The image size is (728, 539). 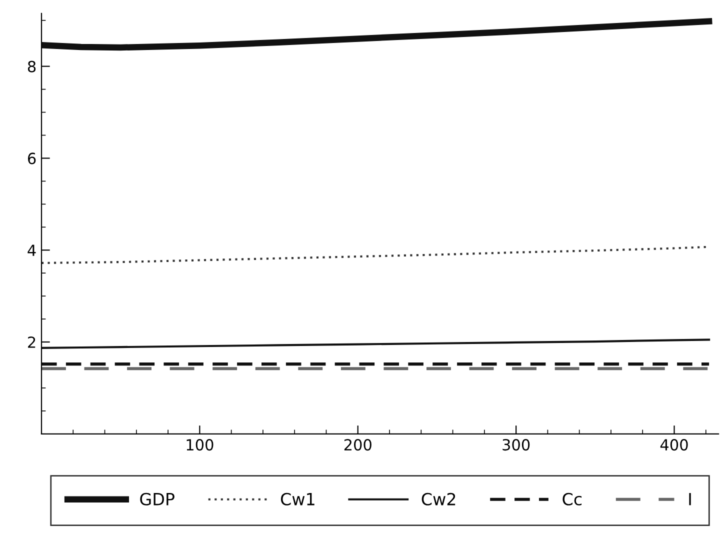 I want to click on x-tick-label: 200, so click(x=358, y=445).